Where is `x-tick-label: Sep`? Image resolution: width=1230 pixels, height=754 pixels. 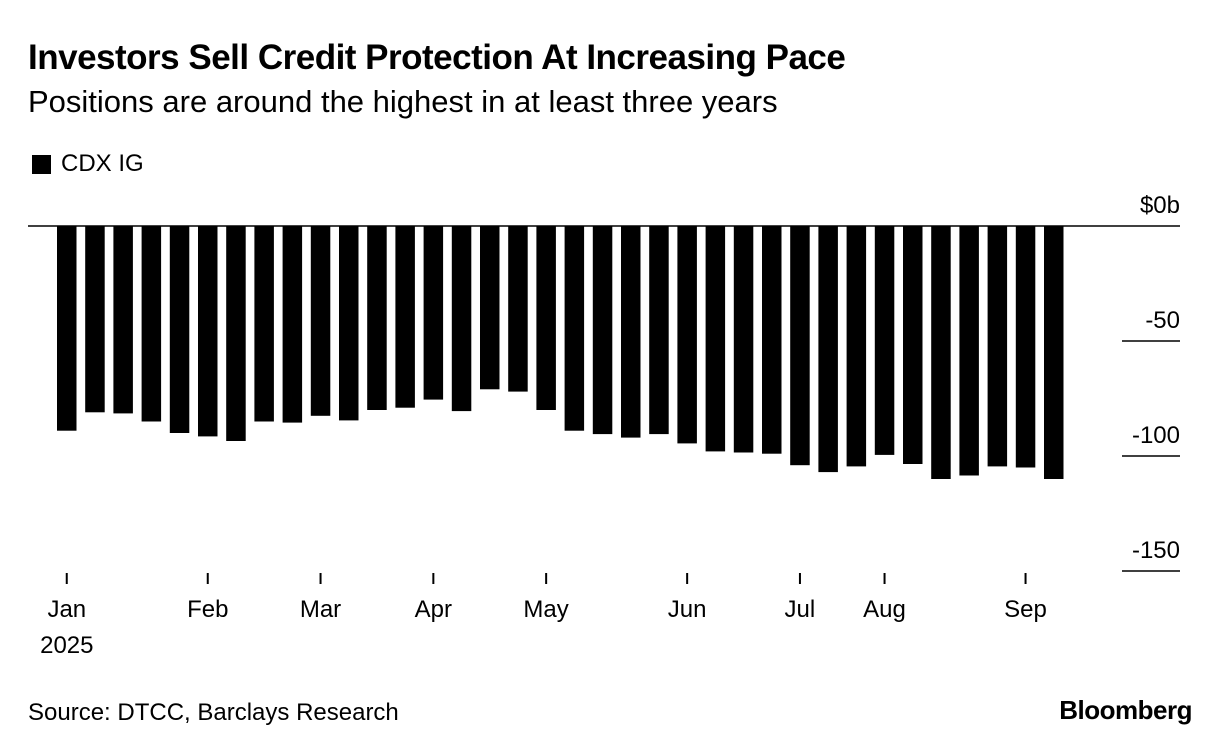
x-tick-label: Sep is located at coordinates (1025, 609).